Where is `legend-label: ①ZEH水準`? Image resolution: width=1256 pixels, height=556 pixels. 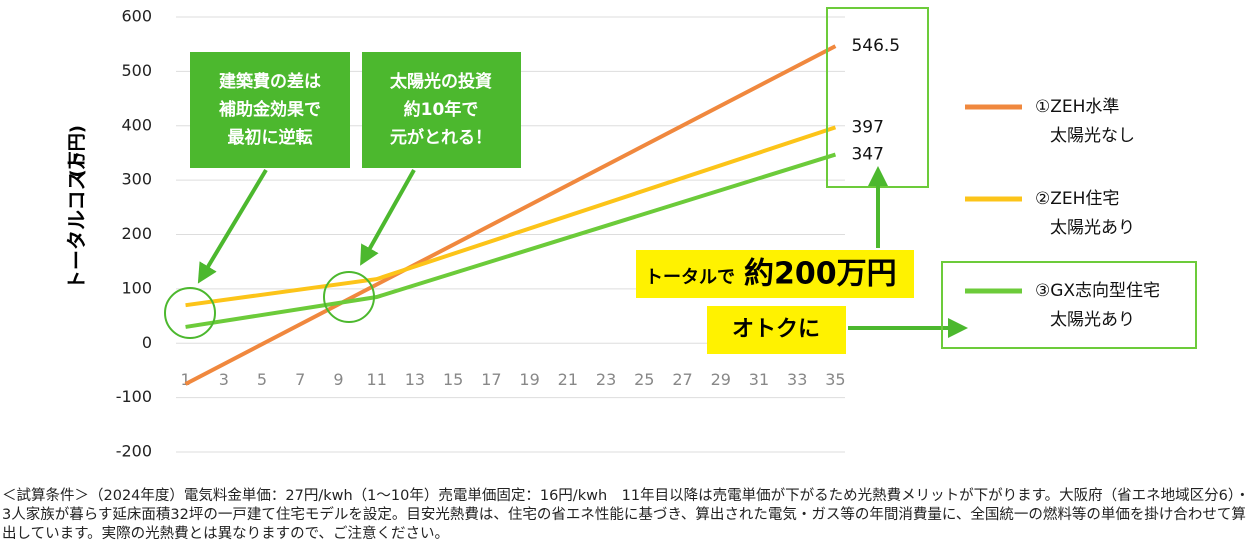 legend-label: ①ZEH水準 is located at coordinates (1077, 107).